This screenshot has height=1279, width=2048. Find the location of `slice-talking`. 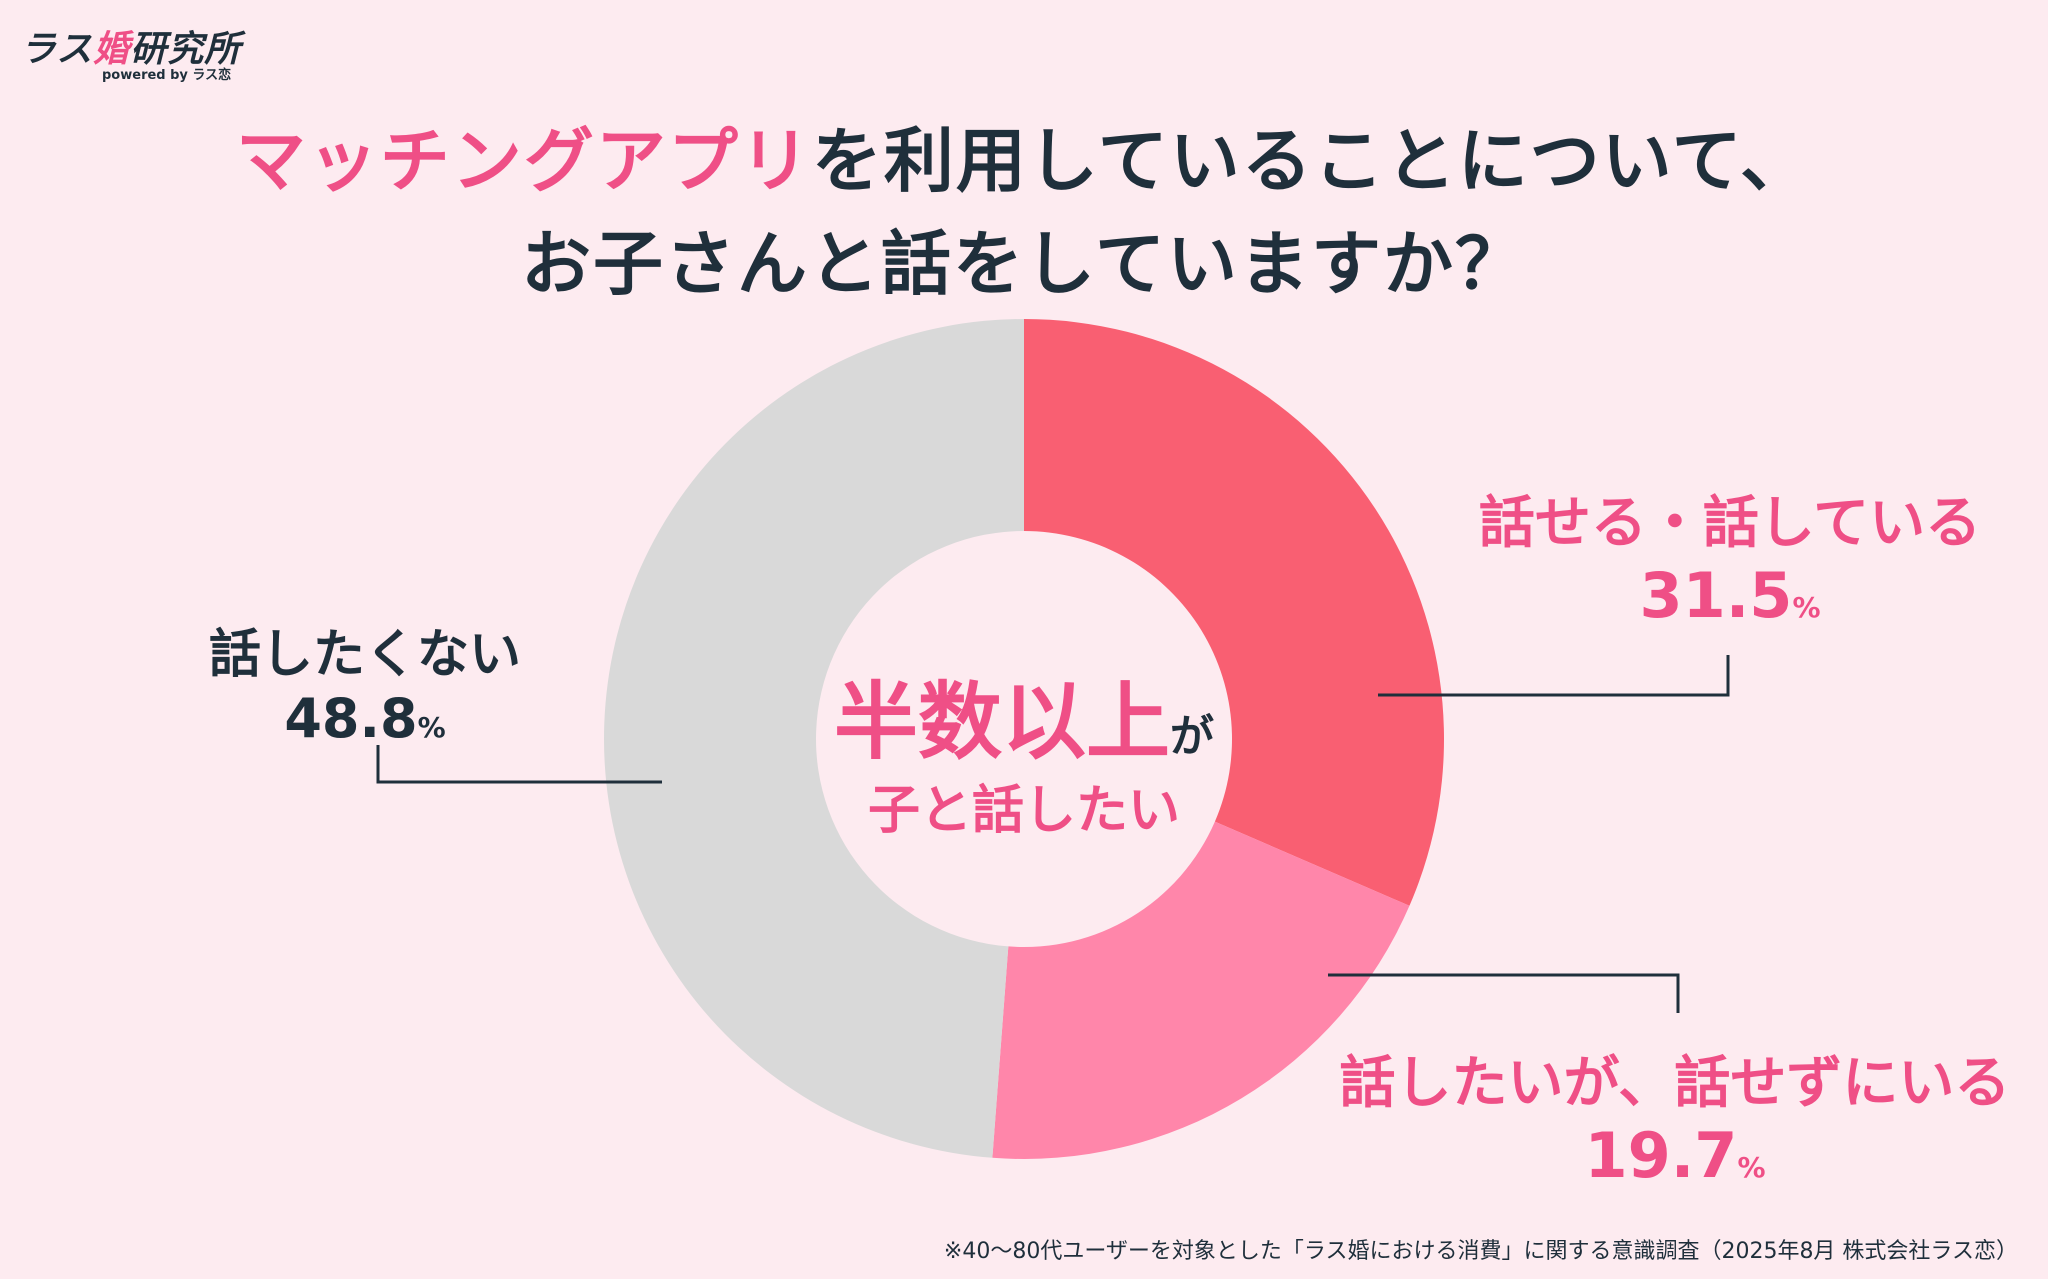

slice-talking is located at coordinates (1234, 612).